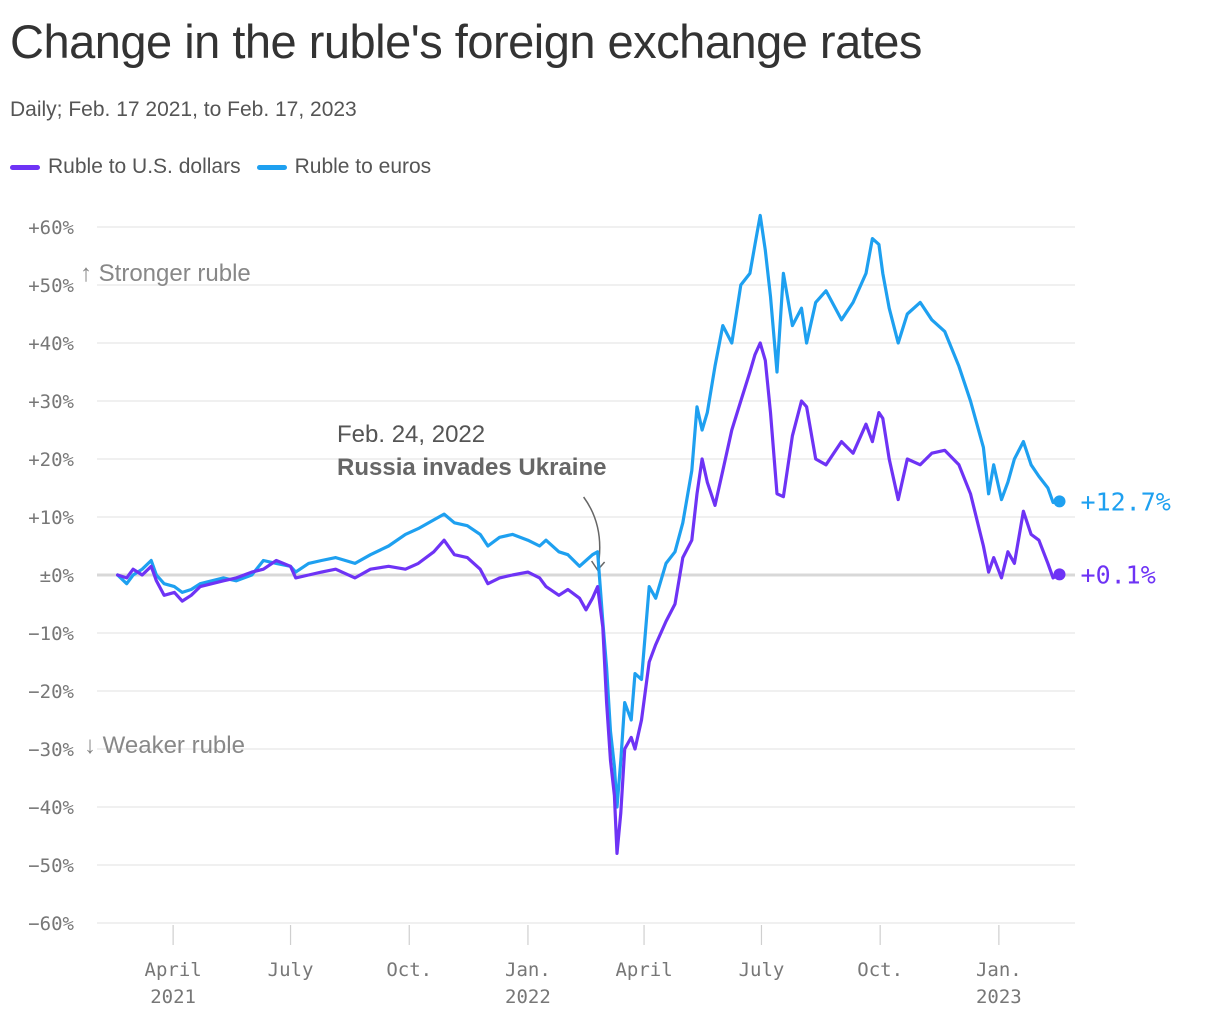  I want to click on end-label-usd: +0.1%, so click(1118, 574).